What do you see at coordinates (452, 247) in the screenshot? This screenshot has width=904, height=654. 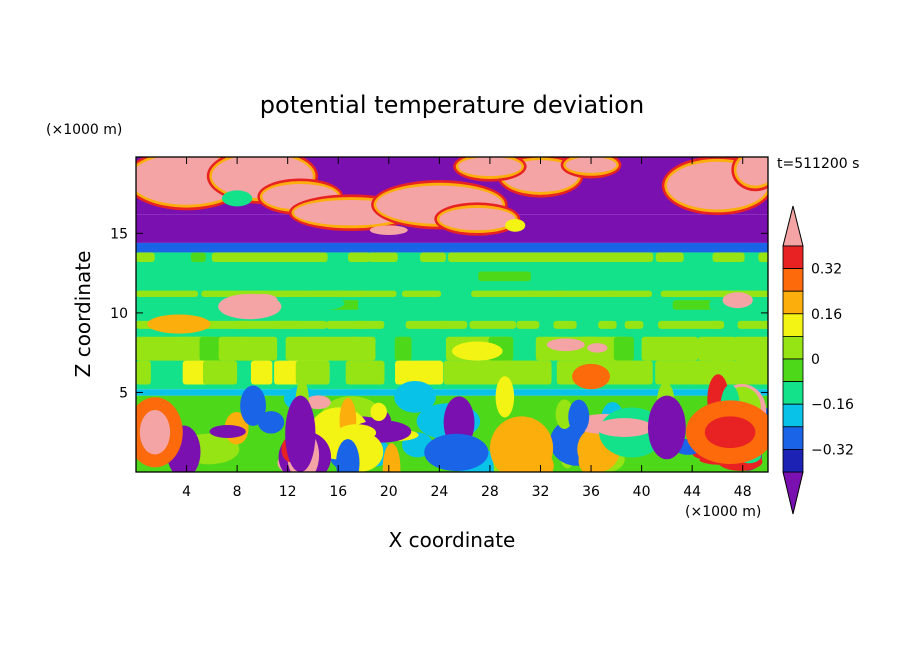 I see `layer-upper-neg` at bounding box center [452, 247].